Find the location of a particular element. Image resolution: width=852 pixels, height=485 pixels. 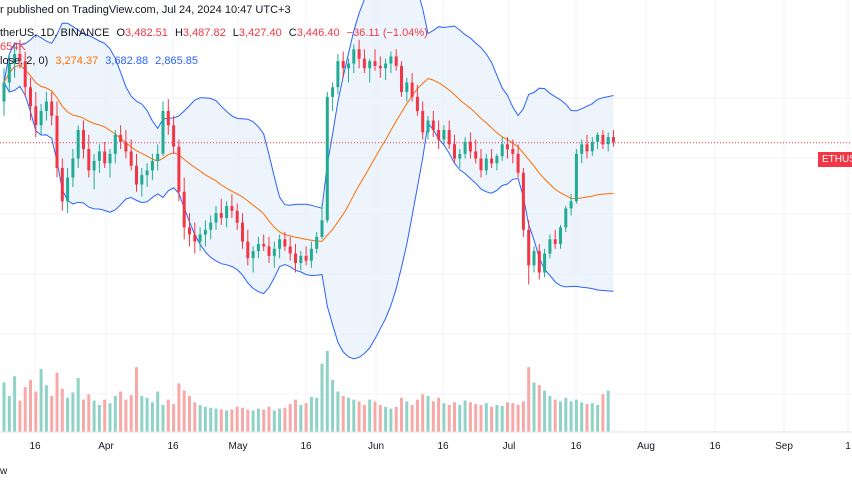

x-tick-label: Apr is located at coordinates (106, 446).